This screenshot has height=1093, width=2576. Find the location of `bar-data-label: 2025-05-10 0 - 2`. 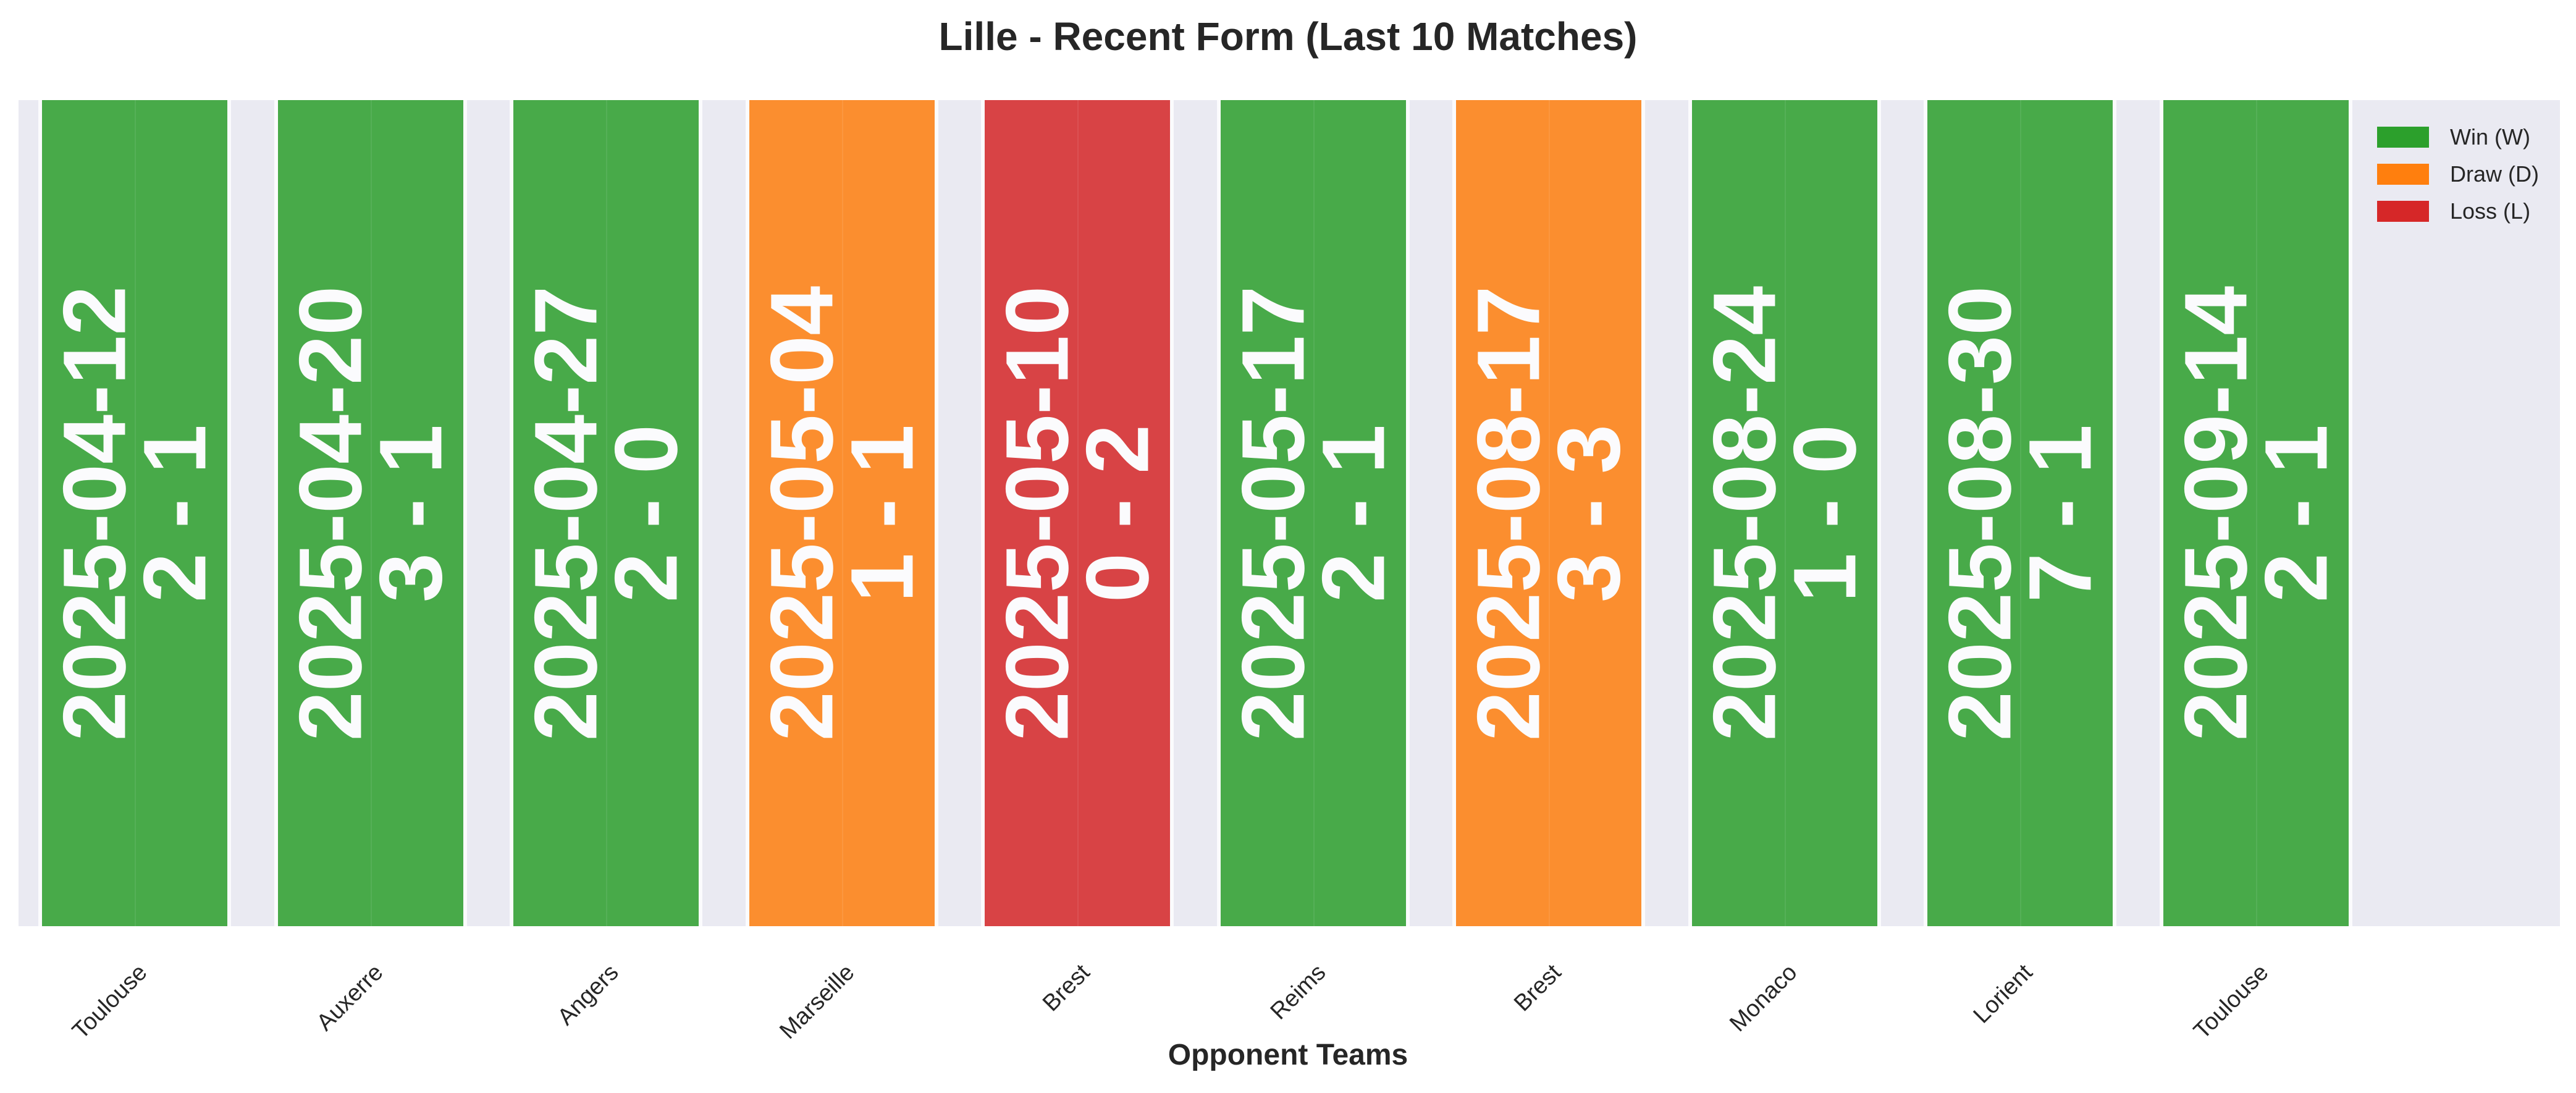

bar-data-label: 2025-05-10 0 - 2 is located at coordinates (1077, 513).